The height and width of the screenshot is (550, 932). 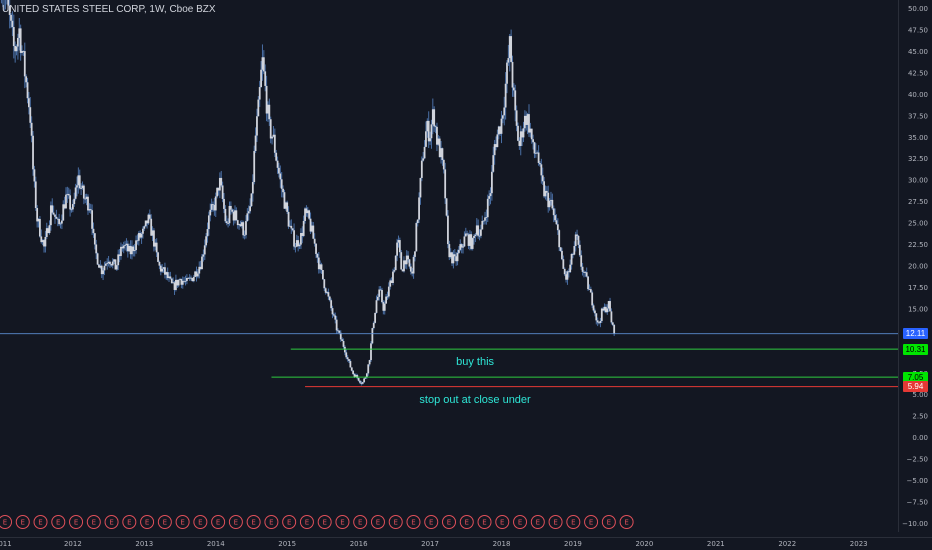 What do you see at coordinates (6, 544) in the screenshot?
I see `x-tick-label: 011` at bounding box center [6, 544].